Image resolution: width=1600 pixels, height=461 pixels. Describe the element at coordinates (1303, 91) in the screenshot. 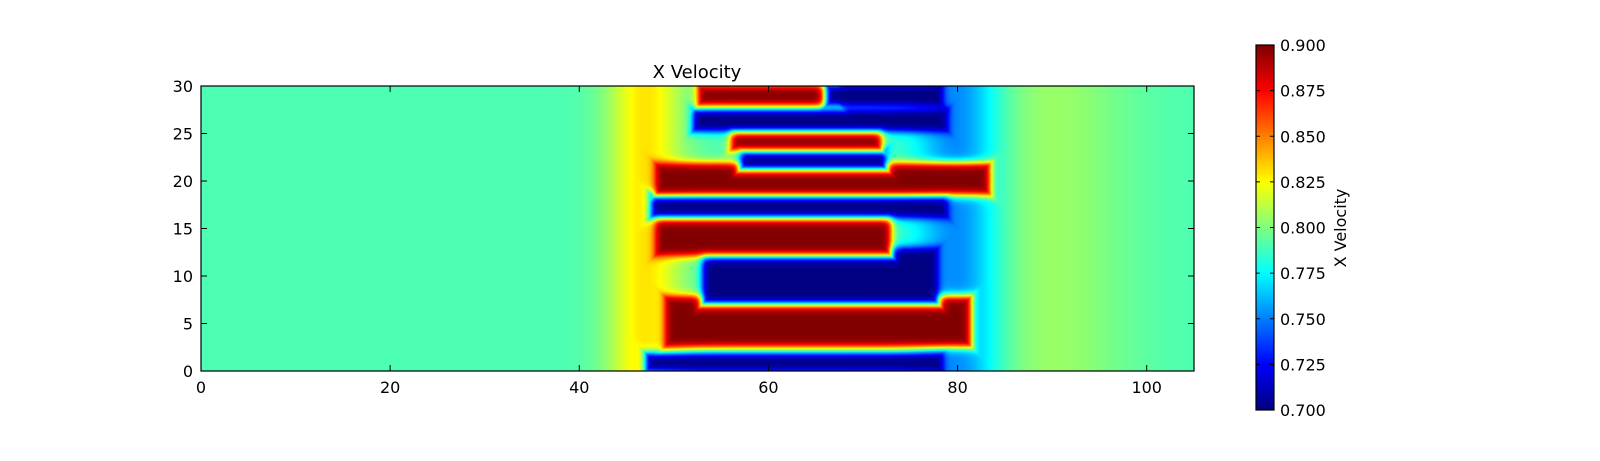

I see `colorbar-tick-label: 0.875` at that location.